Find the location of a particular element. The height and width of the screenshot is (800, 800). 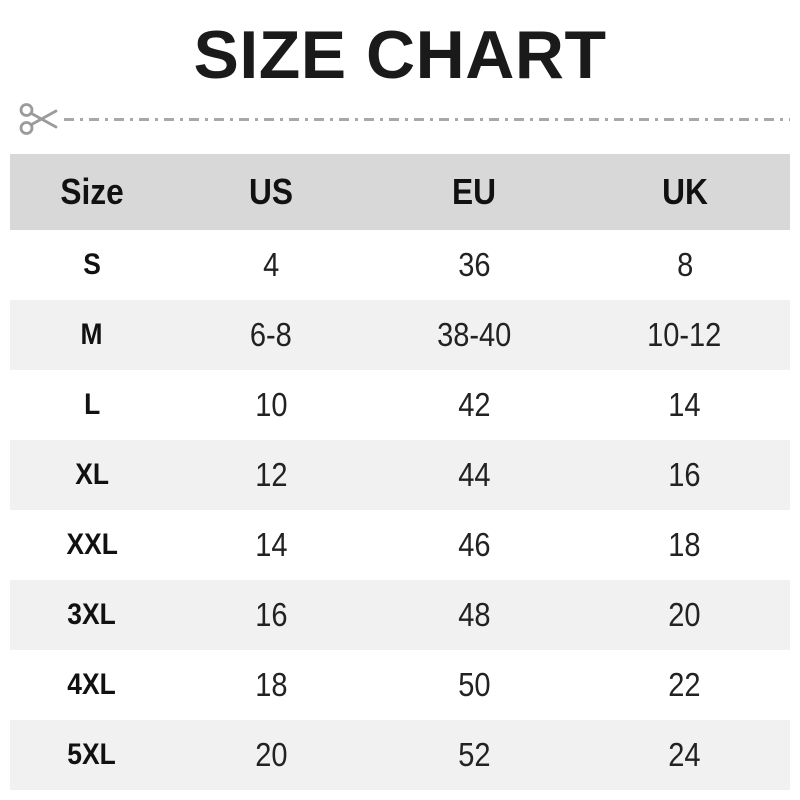

size-cell: 3XL is located at coordinates (92, 614).